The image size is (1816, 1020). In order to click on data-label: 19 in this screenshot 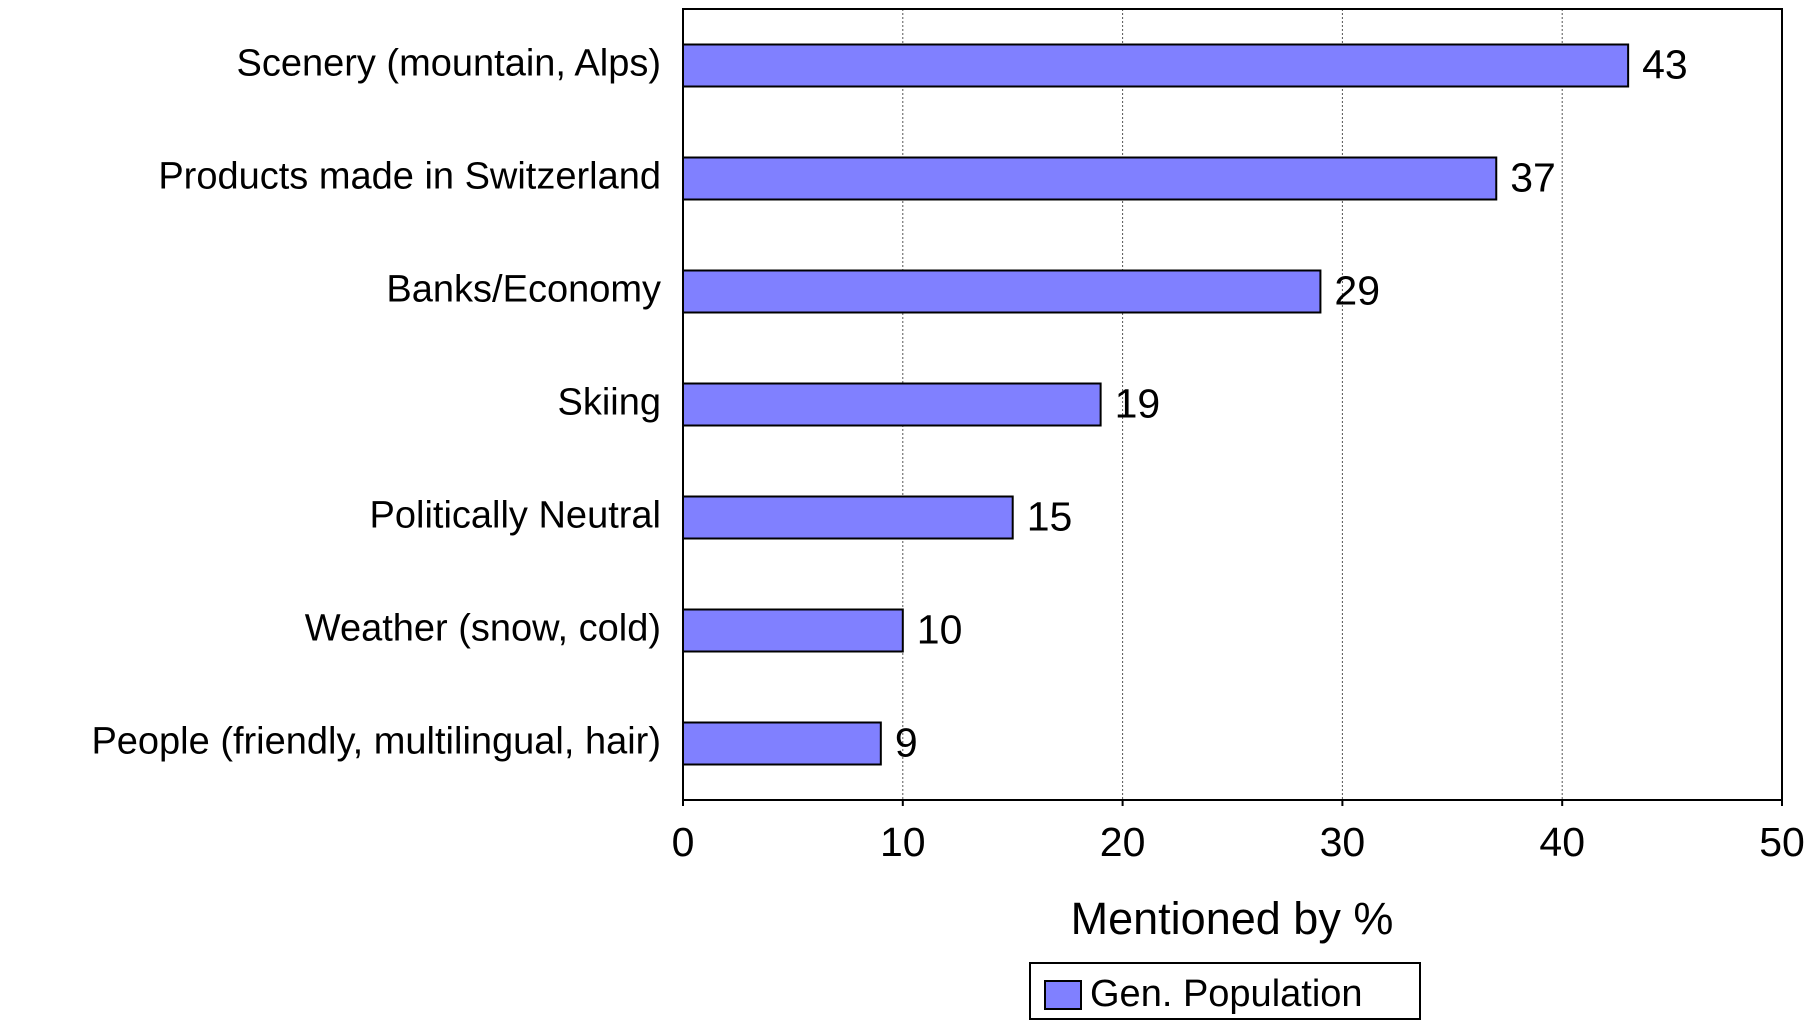, I will do `click(1138, 403)`.